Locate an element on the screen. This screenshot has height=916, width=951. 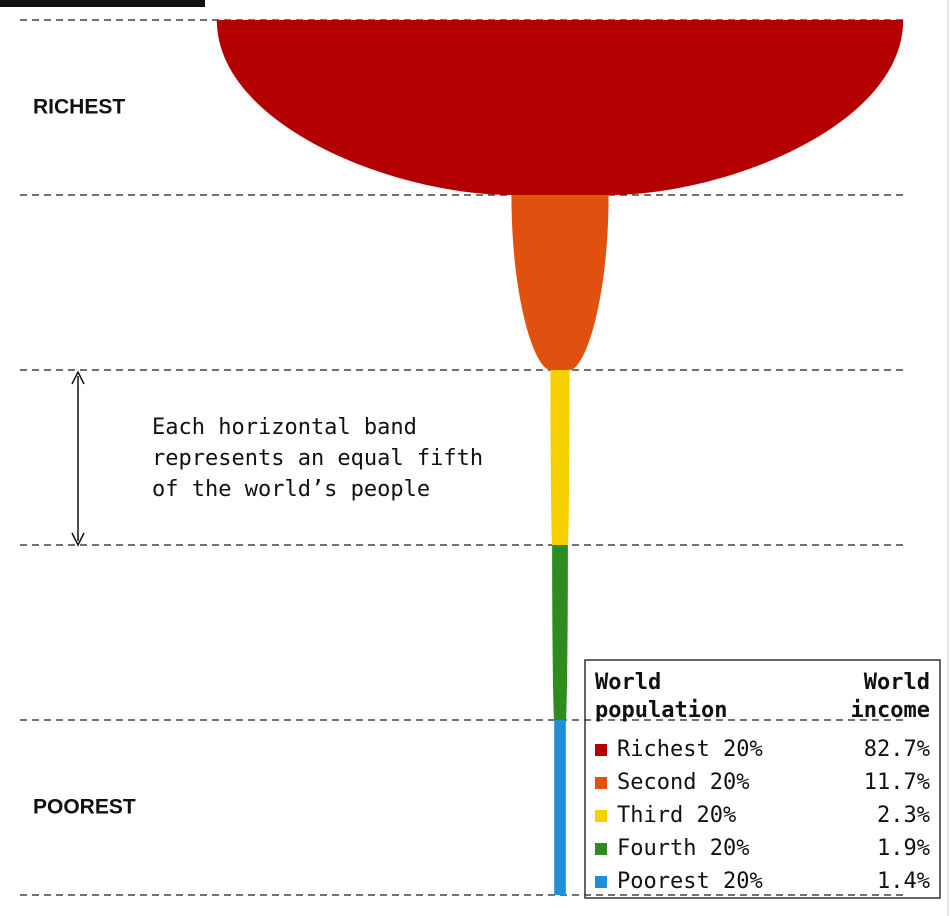
annotation: Each horizontal band is located at coordinates (284, 427).